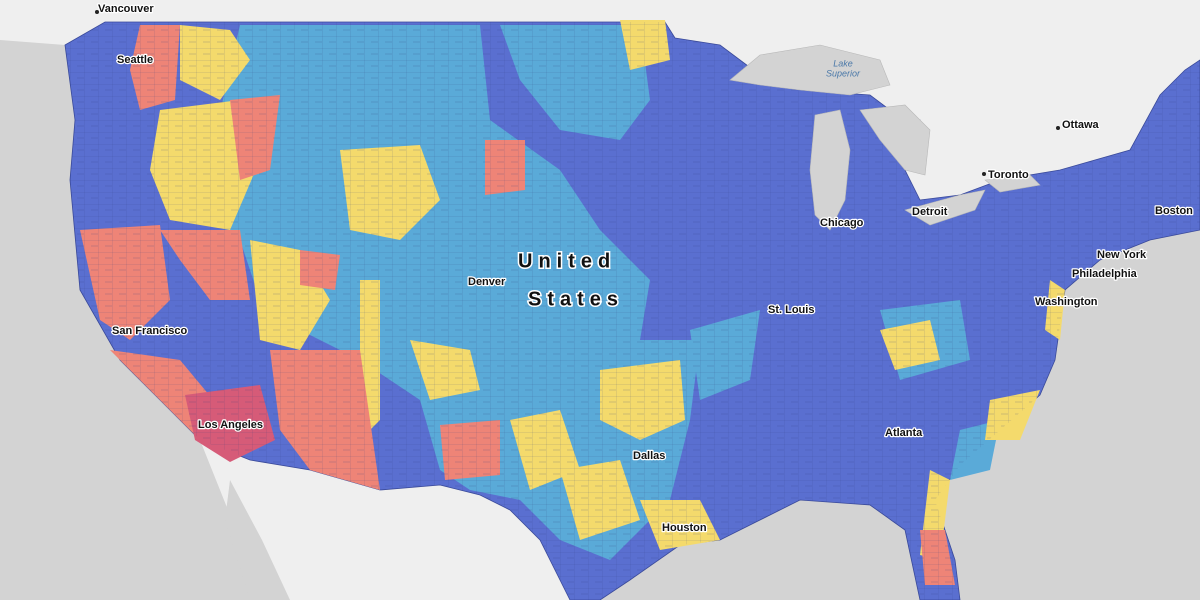  I want to click on mexico-land, so click(385, 520).